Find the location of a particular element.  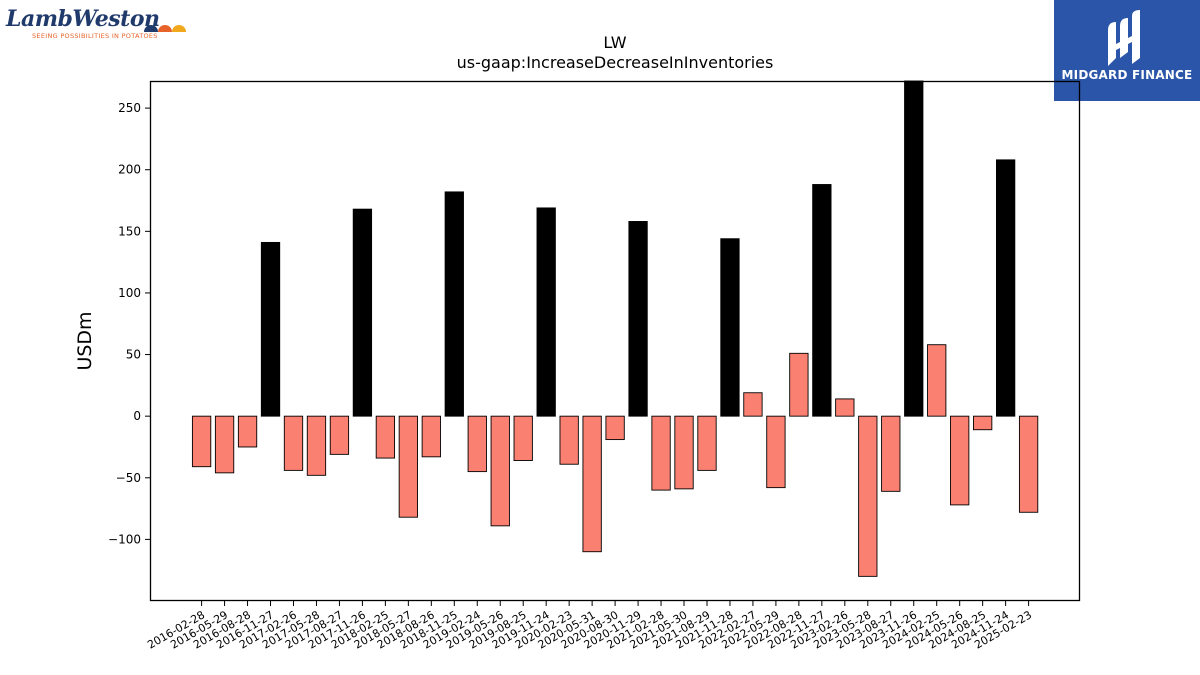

midgard-finance-name: MIDGARD FINANCE is located at coordinates (1127, 75).